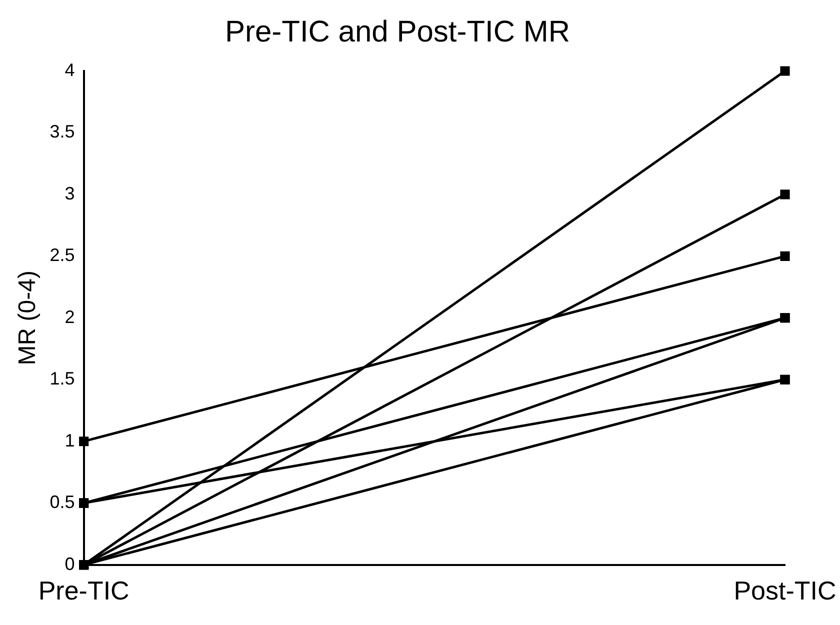  I want to click on y-tick-label: 1, so click(69, 440).